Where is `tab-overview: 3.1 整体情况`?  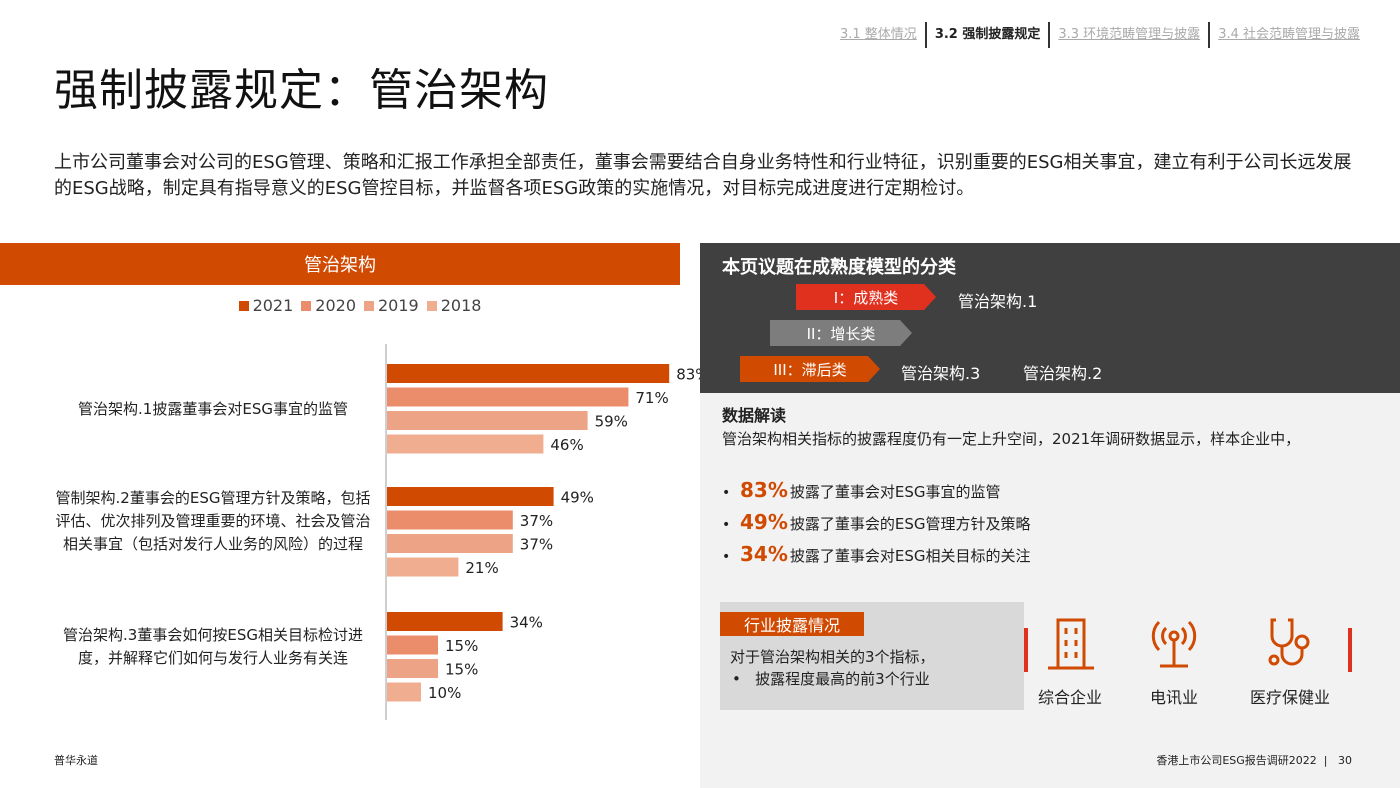
tab-overview: 3.1 整体情况 is located at coordinates (878, 34).